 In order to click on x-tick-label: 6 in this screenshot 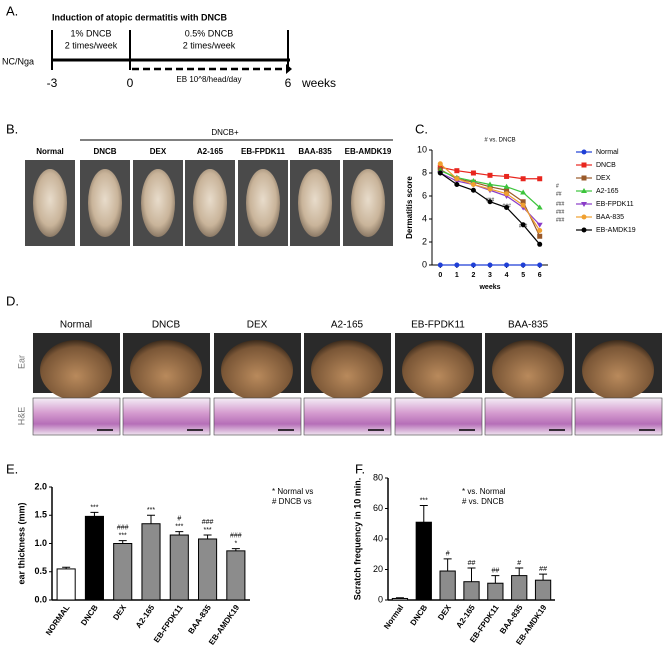, I will do `click(540, 275)`.